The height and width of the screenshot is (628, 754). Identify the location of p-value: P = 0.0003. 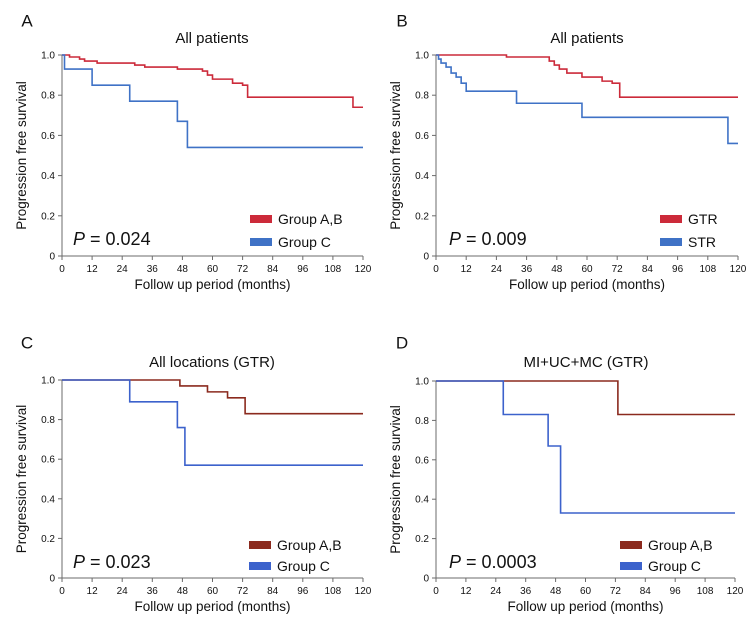
(493, 562).